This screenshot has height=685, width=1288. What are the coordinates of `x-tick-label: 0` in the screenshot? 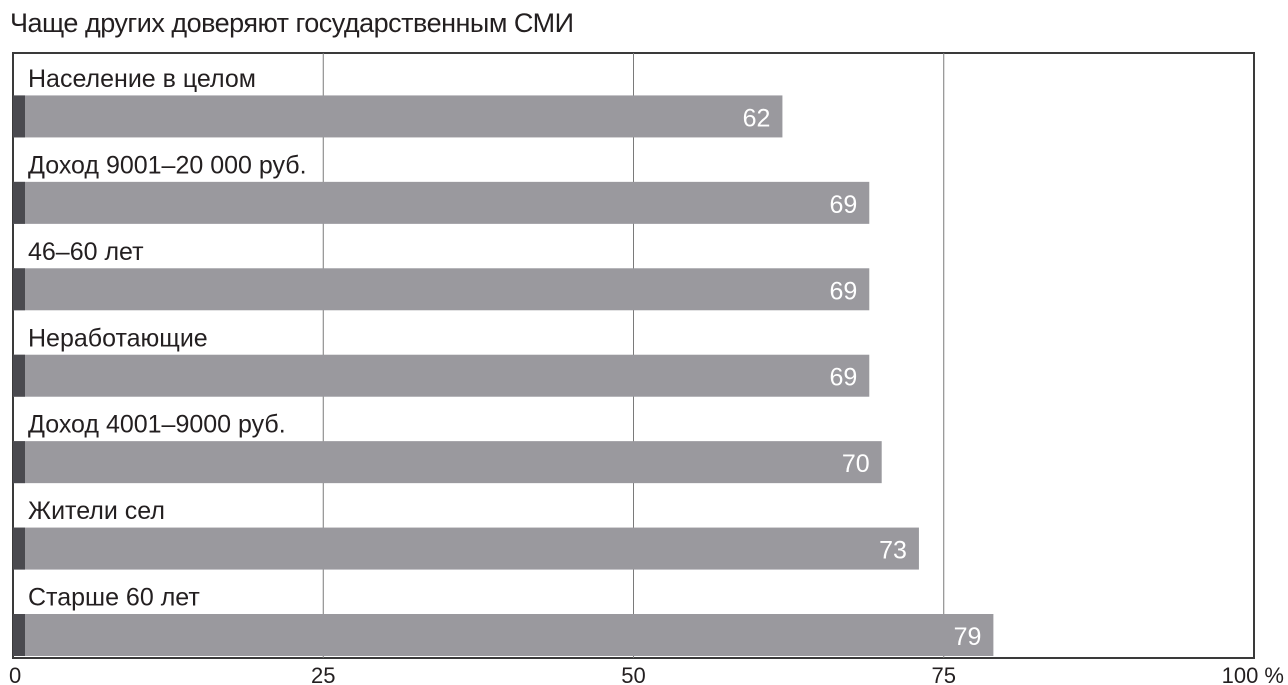 It's located at (15, 674).